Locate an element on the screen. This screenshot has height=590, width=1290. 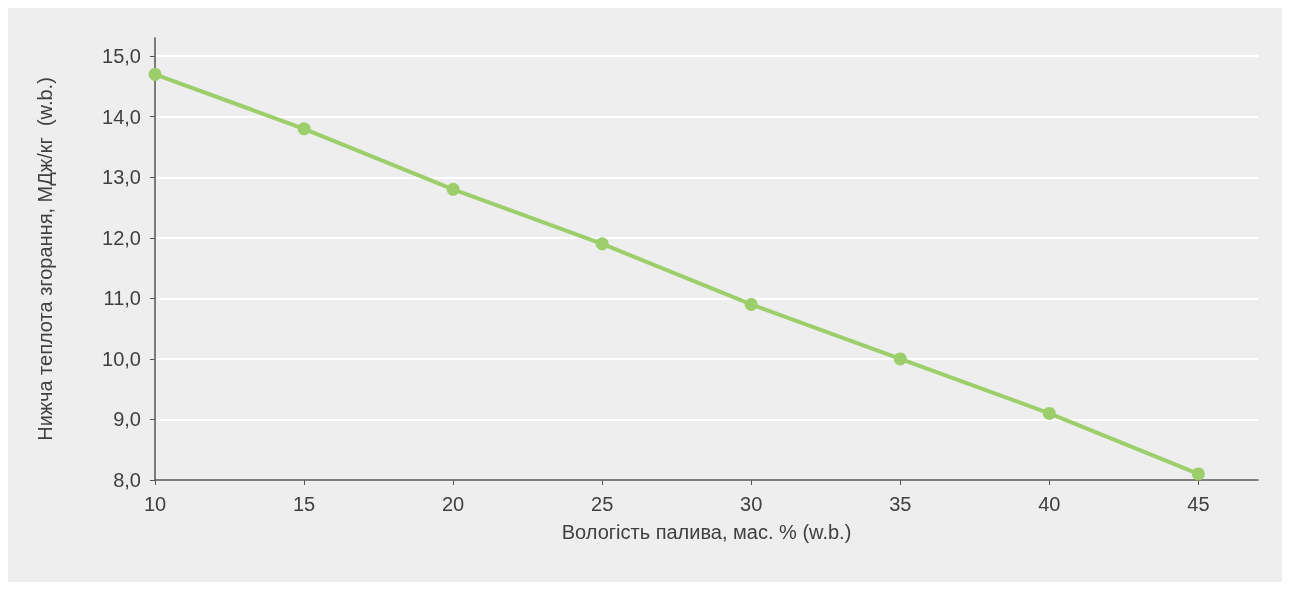
x-tick-label: 30 is located at coordinates (751, 504).